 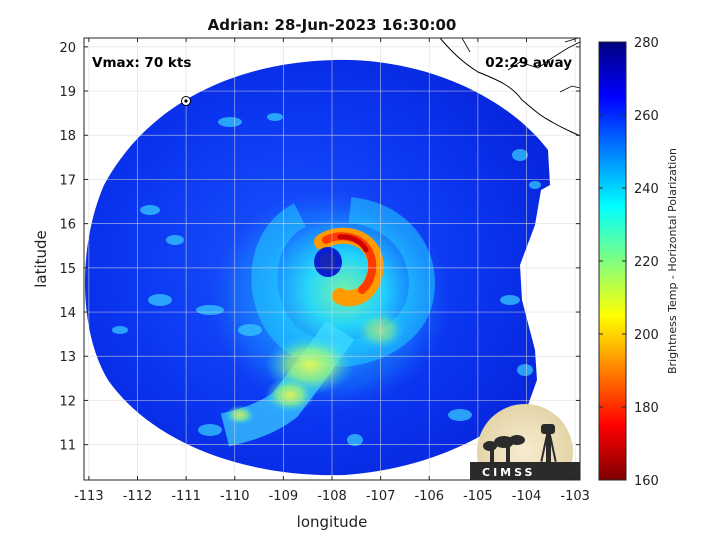 What do you see at coordinates (67, 401) in the screenshot?
I see `y-tick-label: 12` at bounding box center [67, 401].